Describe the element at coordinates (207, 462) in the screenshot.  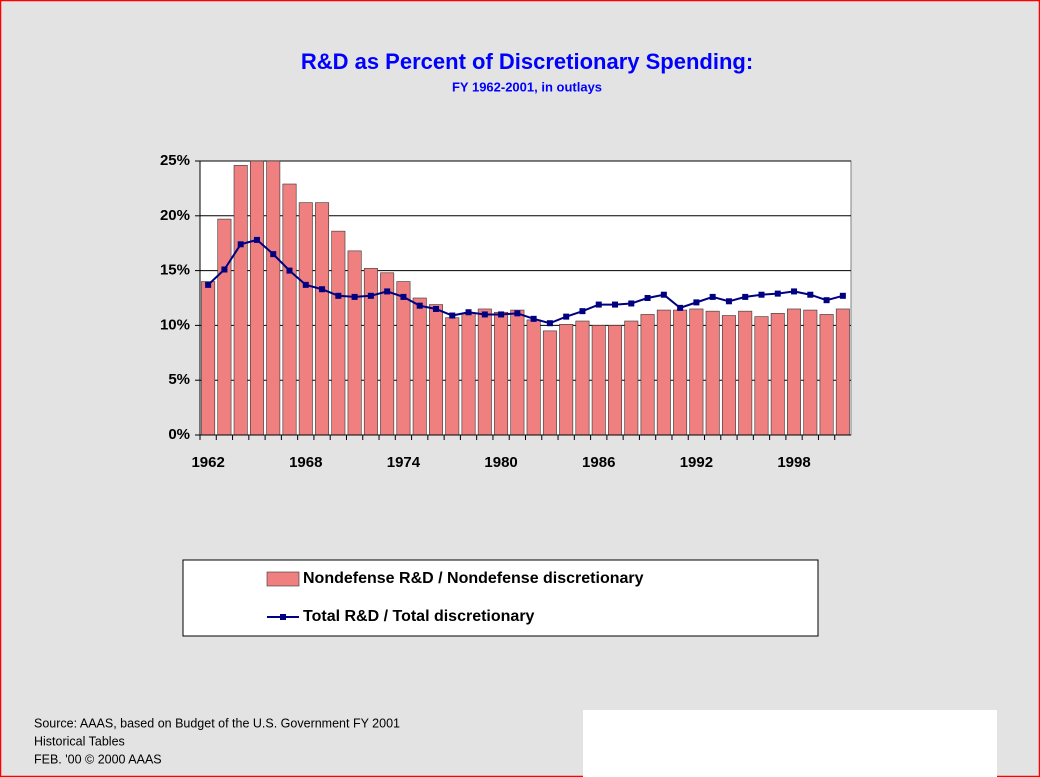
I see `x-tick-label: 1962` at that location.